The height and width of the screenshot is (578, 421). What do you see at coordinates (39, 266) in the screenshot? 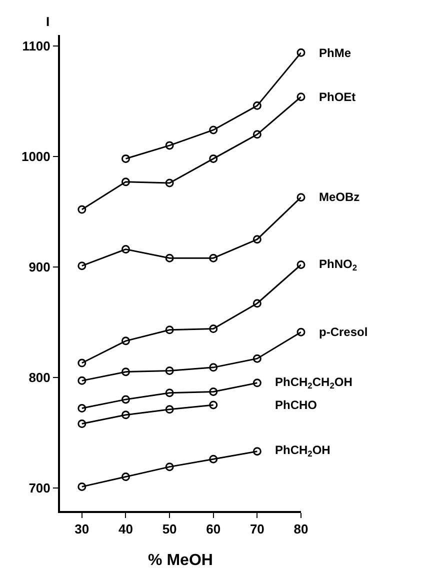
I see `y-tick-label: 900` at bounding box center [39, 266].